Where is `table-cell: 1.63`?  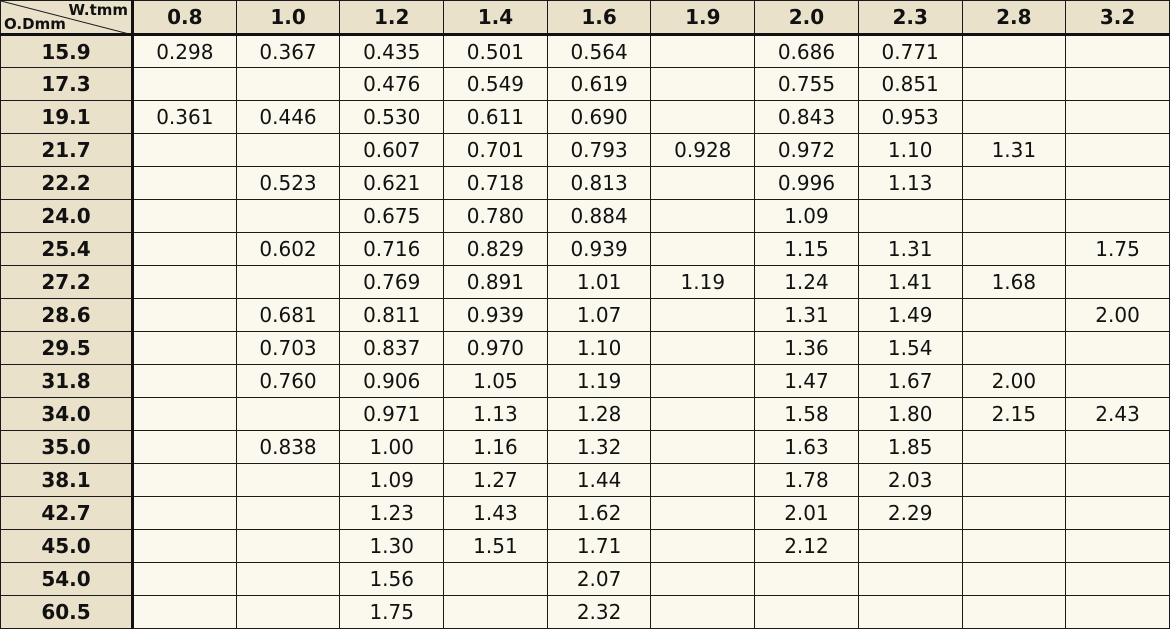
table-cell: 1.63 is located at coordinates (806, 447).